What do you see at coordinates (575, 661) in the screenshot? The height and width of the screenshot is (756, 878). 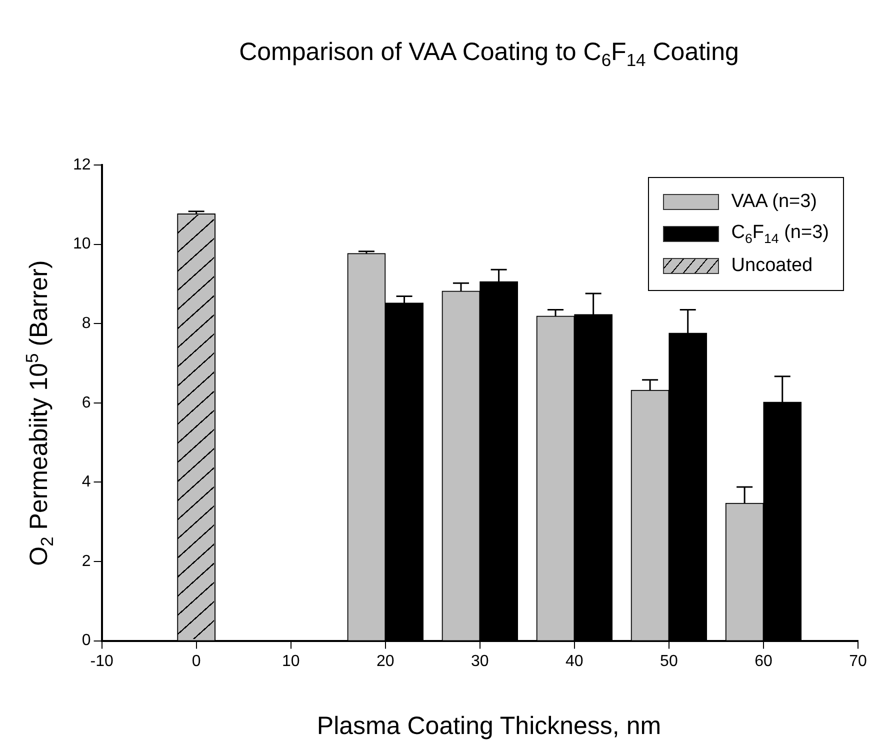 I see `x-tick-label: 40` at bounding box center [575, 661].